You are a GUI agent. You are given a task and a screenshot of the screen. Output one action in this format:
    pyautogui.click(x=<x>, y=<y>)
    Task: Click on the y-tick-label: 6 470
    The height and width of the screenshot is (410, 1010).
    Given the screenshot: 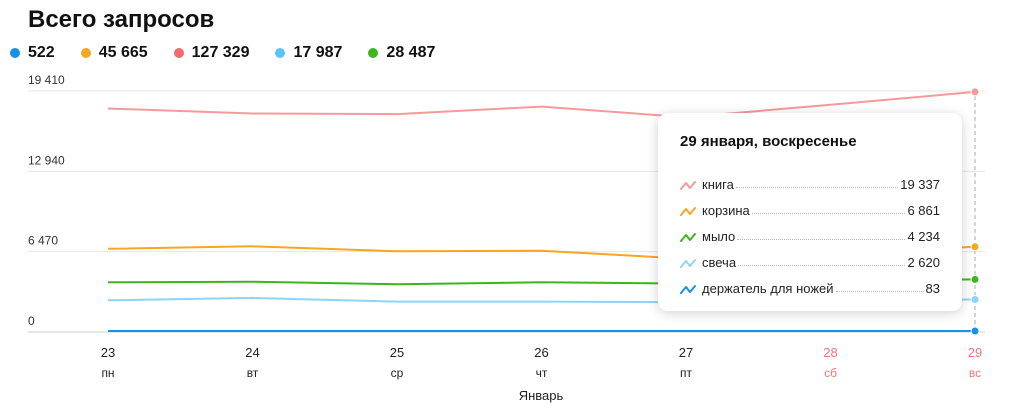 What is the action you would take?
    pyautogui.click(x=43, y=241)
    